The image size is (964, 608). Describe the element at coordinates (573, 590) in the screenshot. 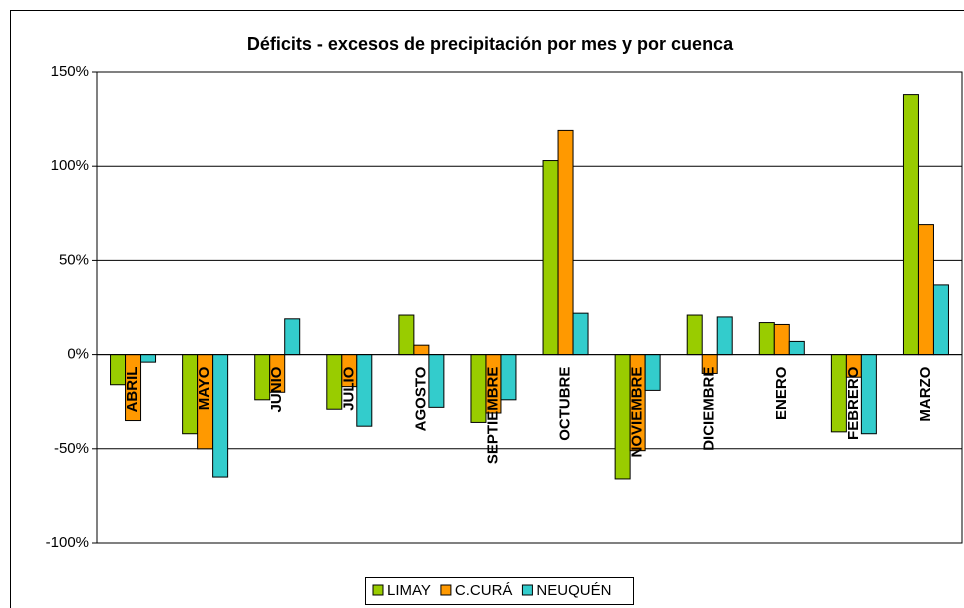

I see `legend-label: NEUQUÉN` at that location.